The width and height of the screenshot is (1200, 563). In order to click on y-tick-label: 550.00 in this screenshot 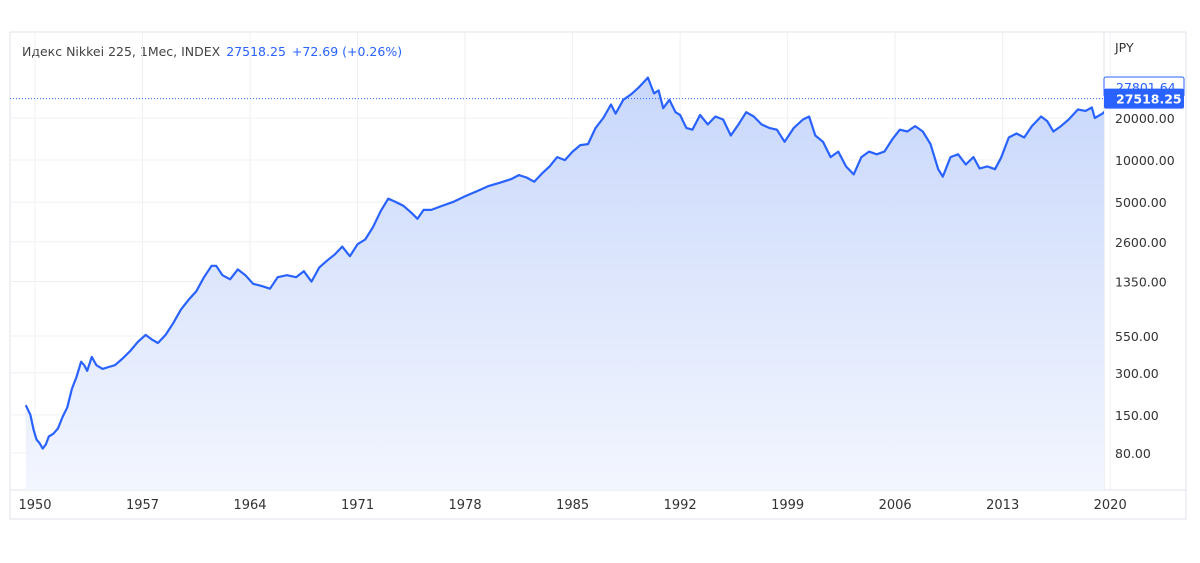, I will do `click(1137, 336)`.